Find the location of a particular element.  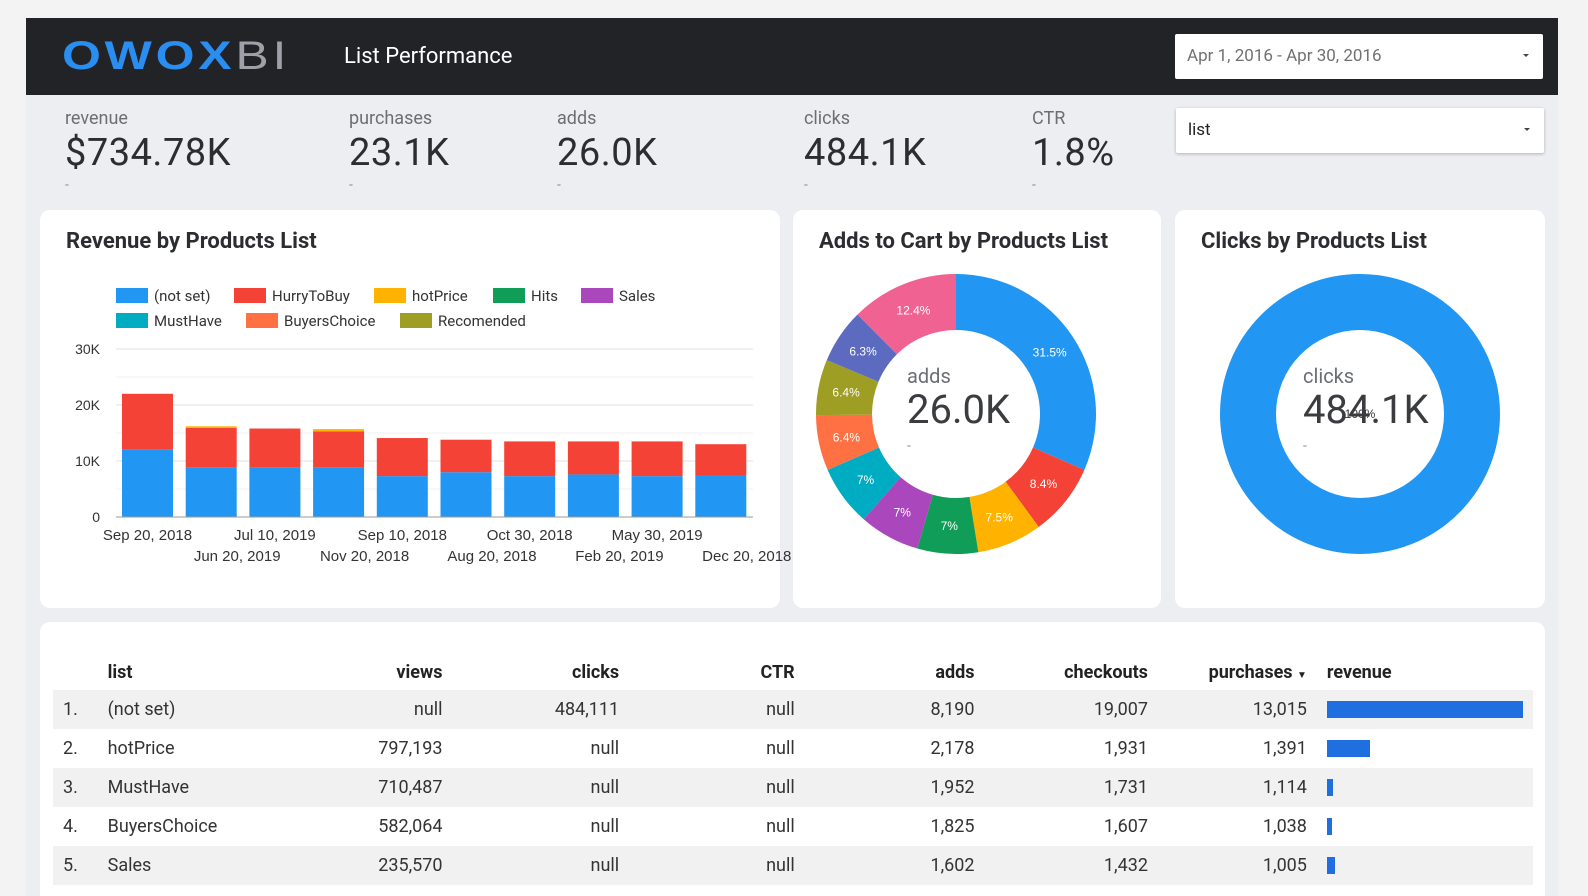

legend-item: MustHave is located at coordinates (169, 321).